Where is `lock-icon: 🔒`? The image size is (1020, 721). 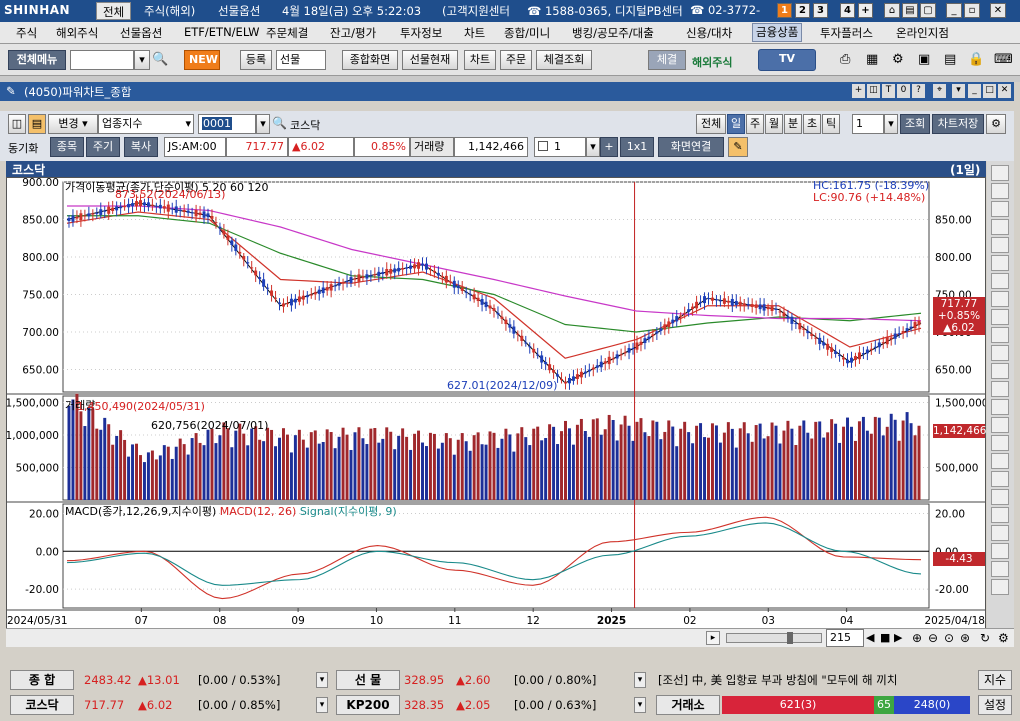 lock-icon: 🔒 is located at coordinates (976, 59).